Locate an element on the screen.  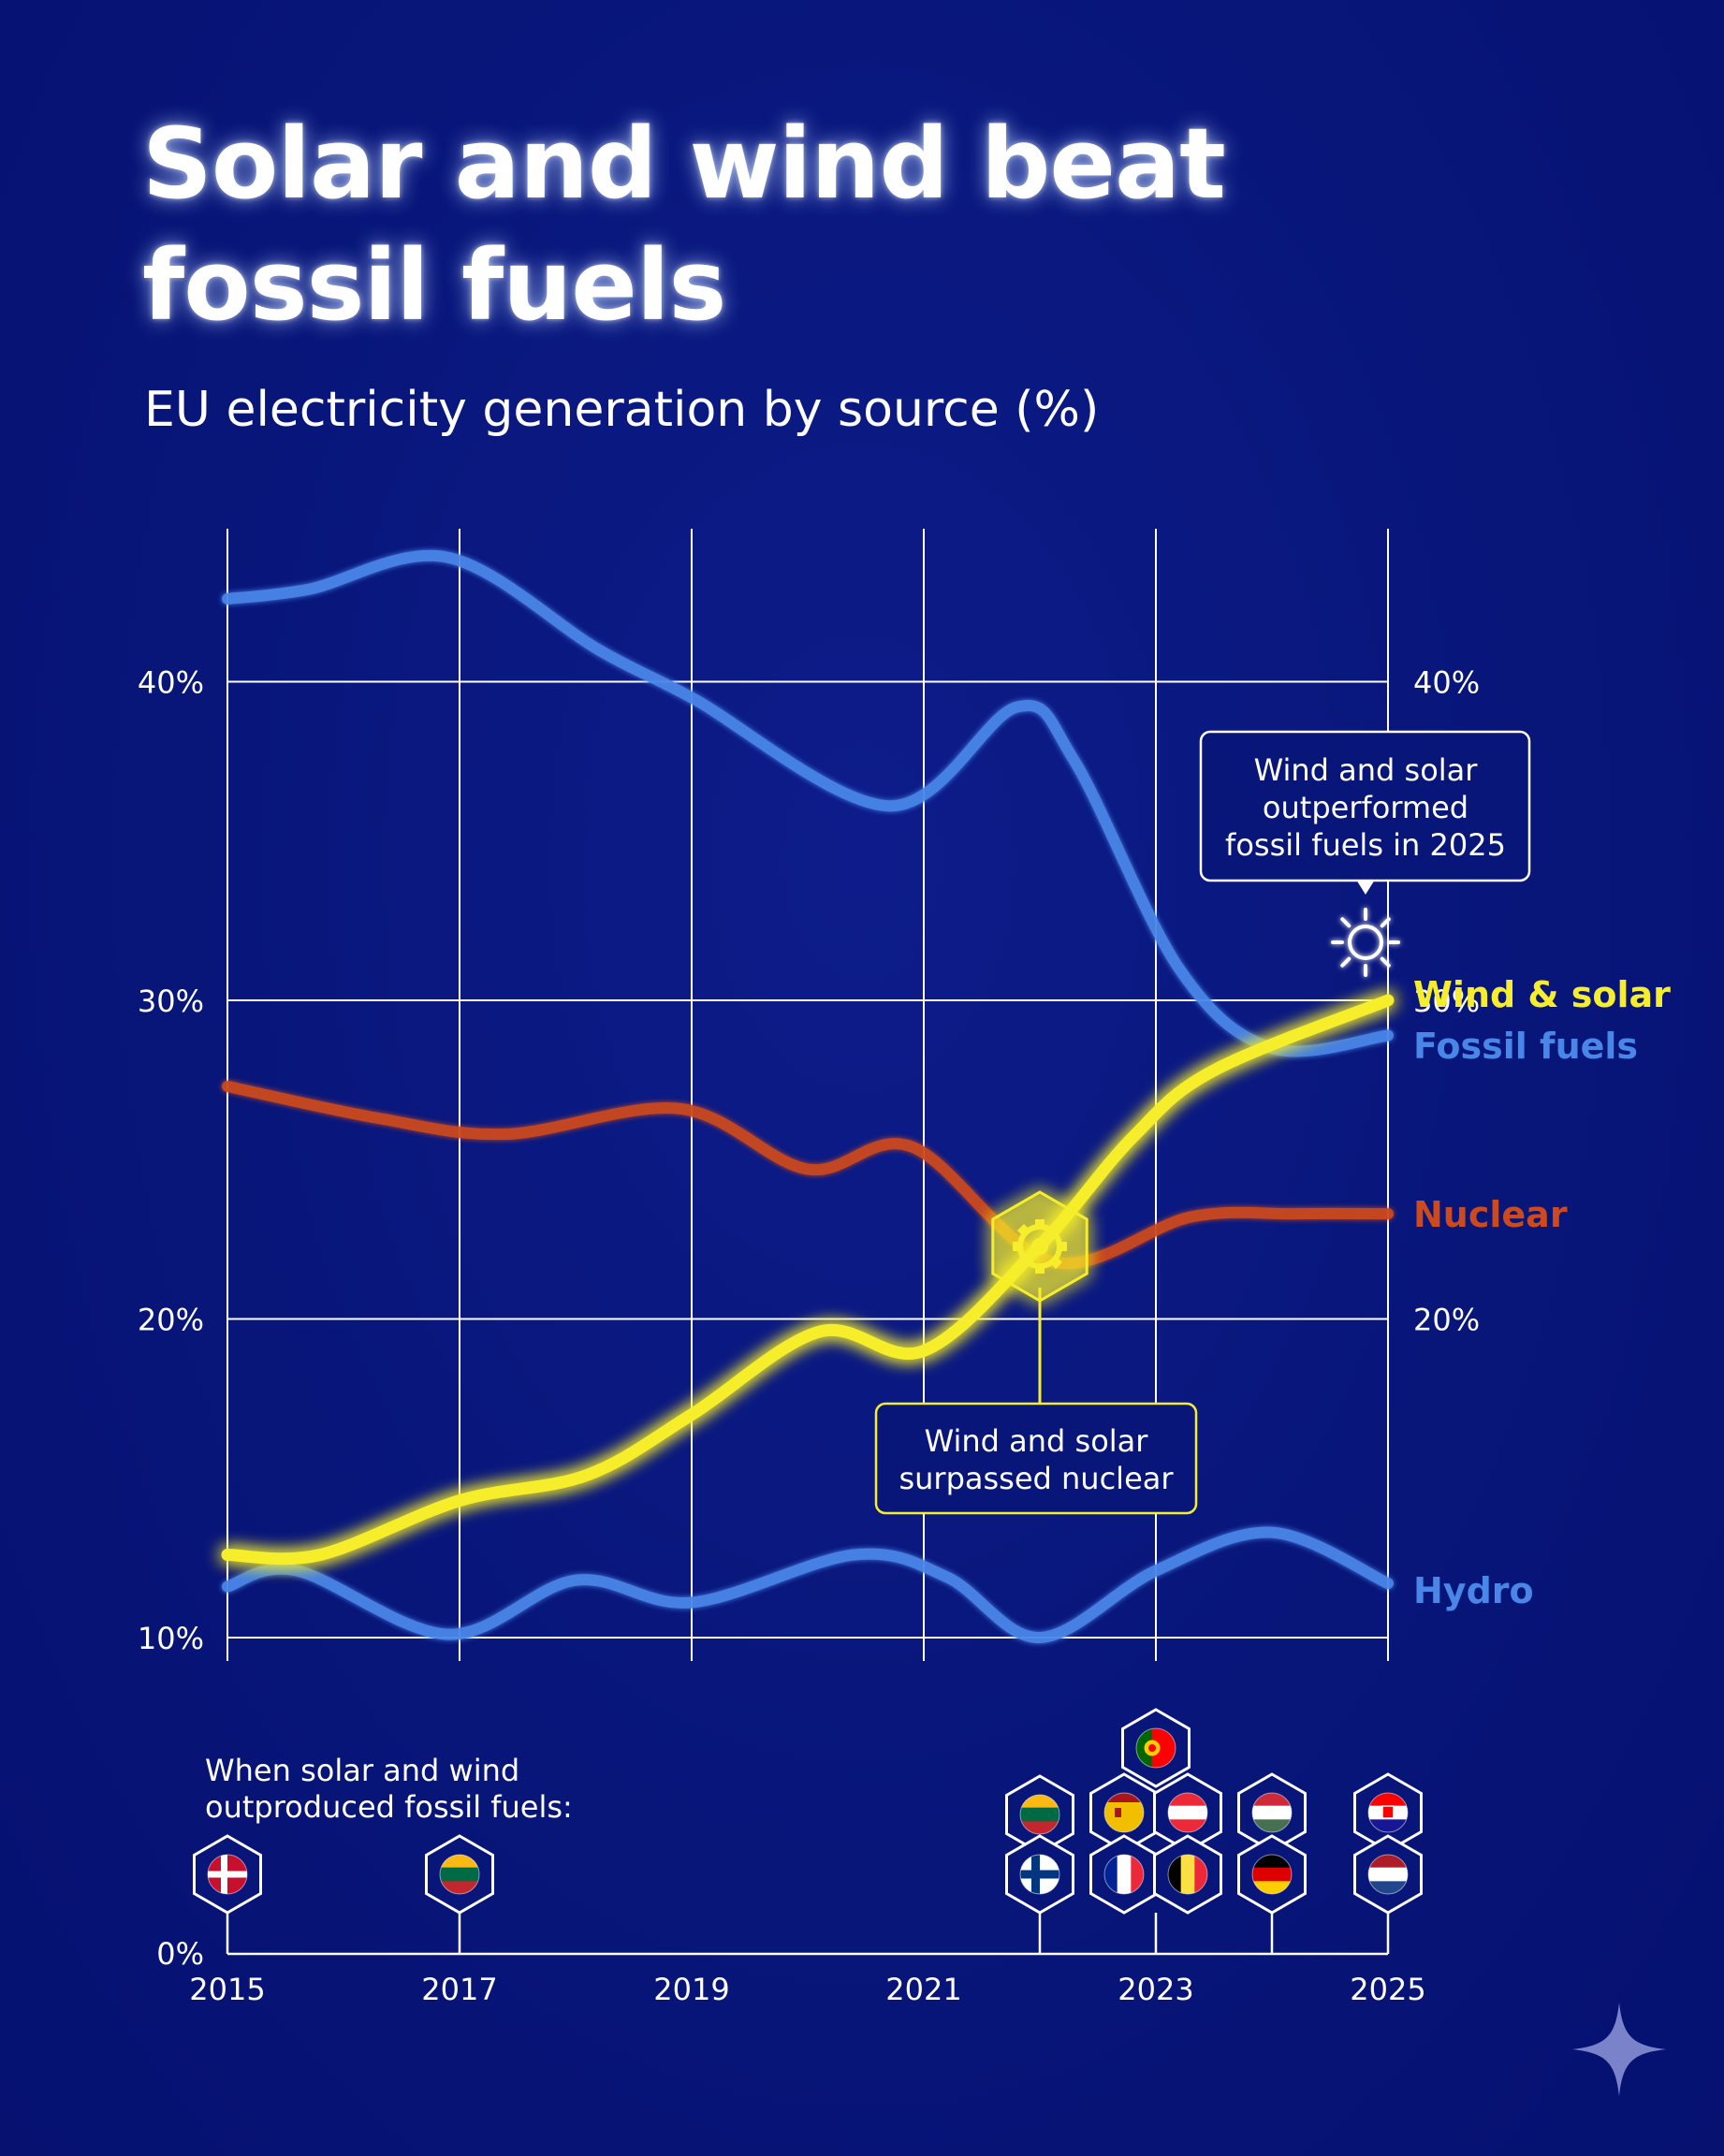
y-tick-label-zero: 0% is located at coordinates (180, 1954).